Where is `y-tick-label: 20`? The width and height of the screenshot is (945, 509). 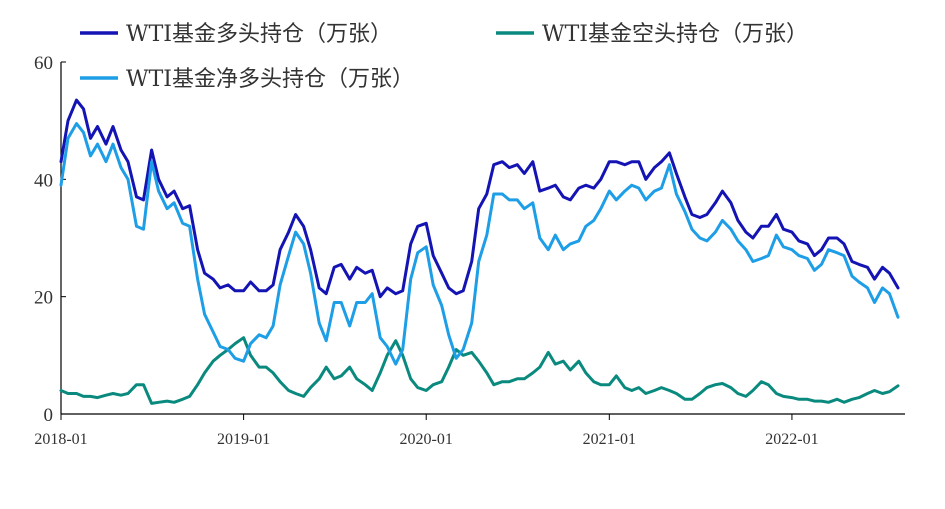
y-tick-label: 20 is located at coordinates (43, 298).